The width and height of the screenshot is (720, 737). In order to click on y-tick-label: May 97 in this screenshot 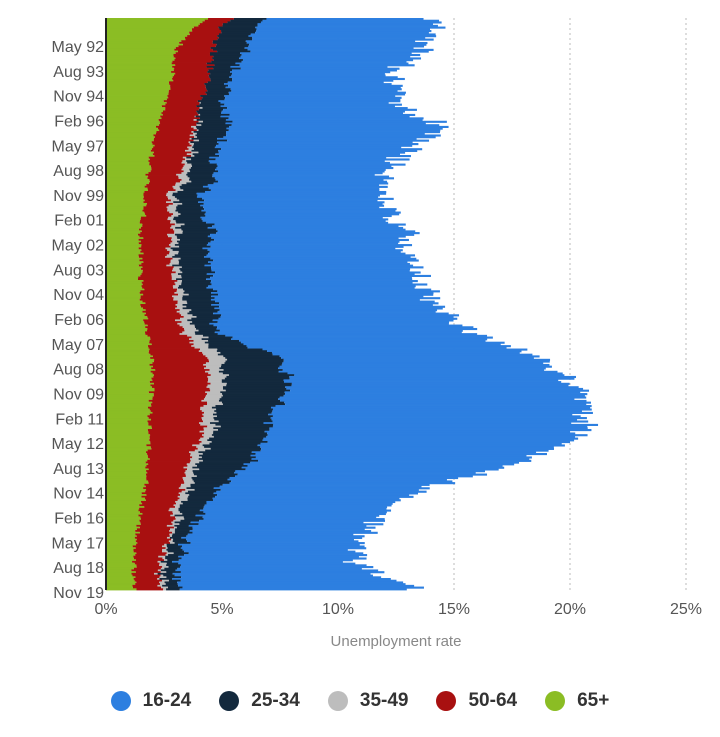, I will do `click(78, 146)`.